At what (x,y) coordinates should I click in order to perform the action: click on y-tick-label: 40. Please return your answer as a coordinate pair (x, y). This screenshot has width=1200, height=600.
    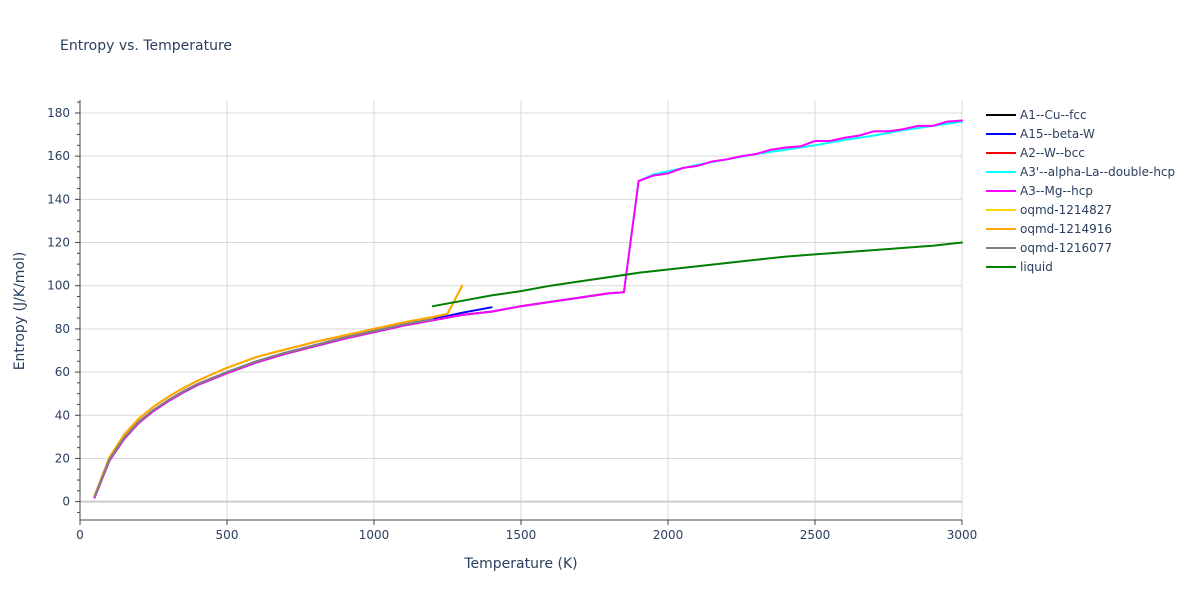
    Looking at the image, I should click on (62, 415).